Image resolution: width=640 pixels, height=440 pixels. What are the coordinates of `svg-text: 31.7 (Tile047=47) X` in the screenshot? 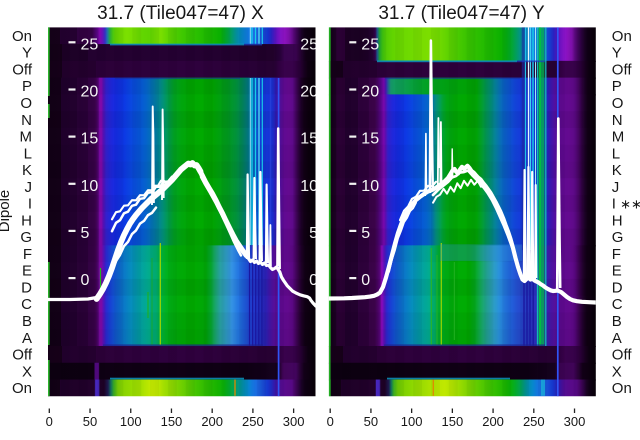 It's located at (180, 13).